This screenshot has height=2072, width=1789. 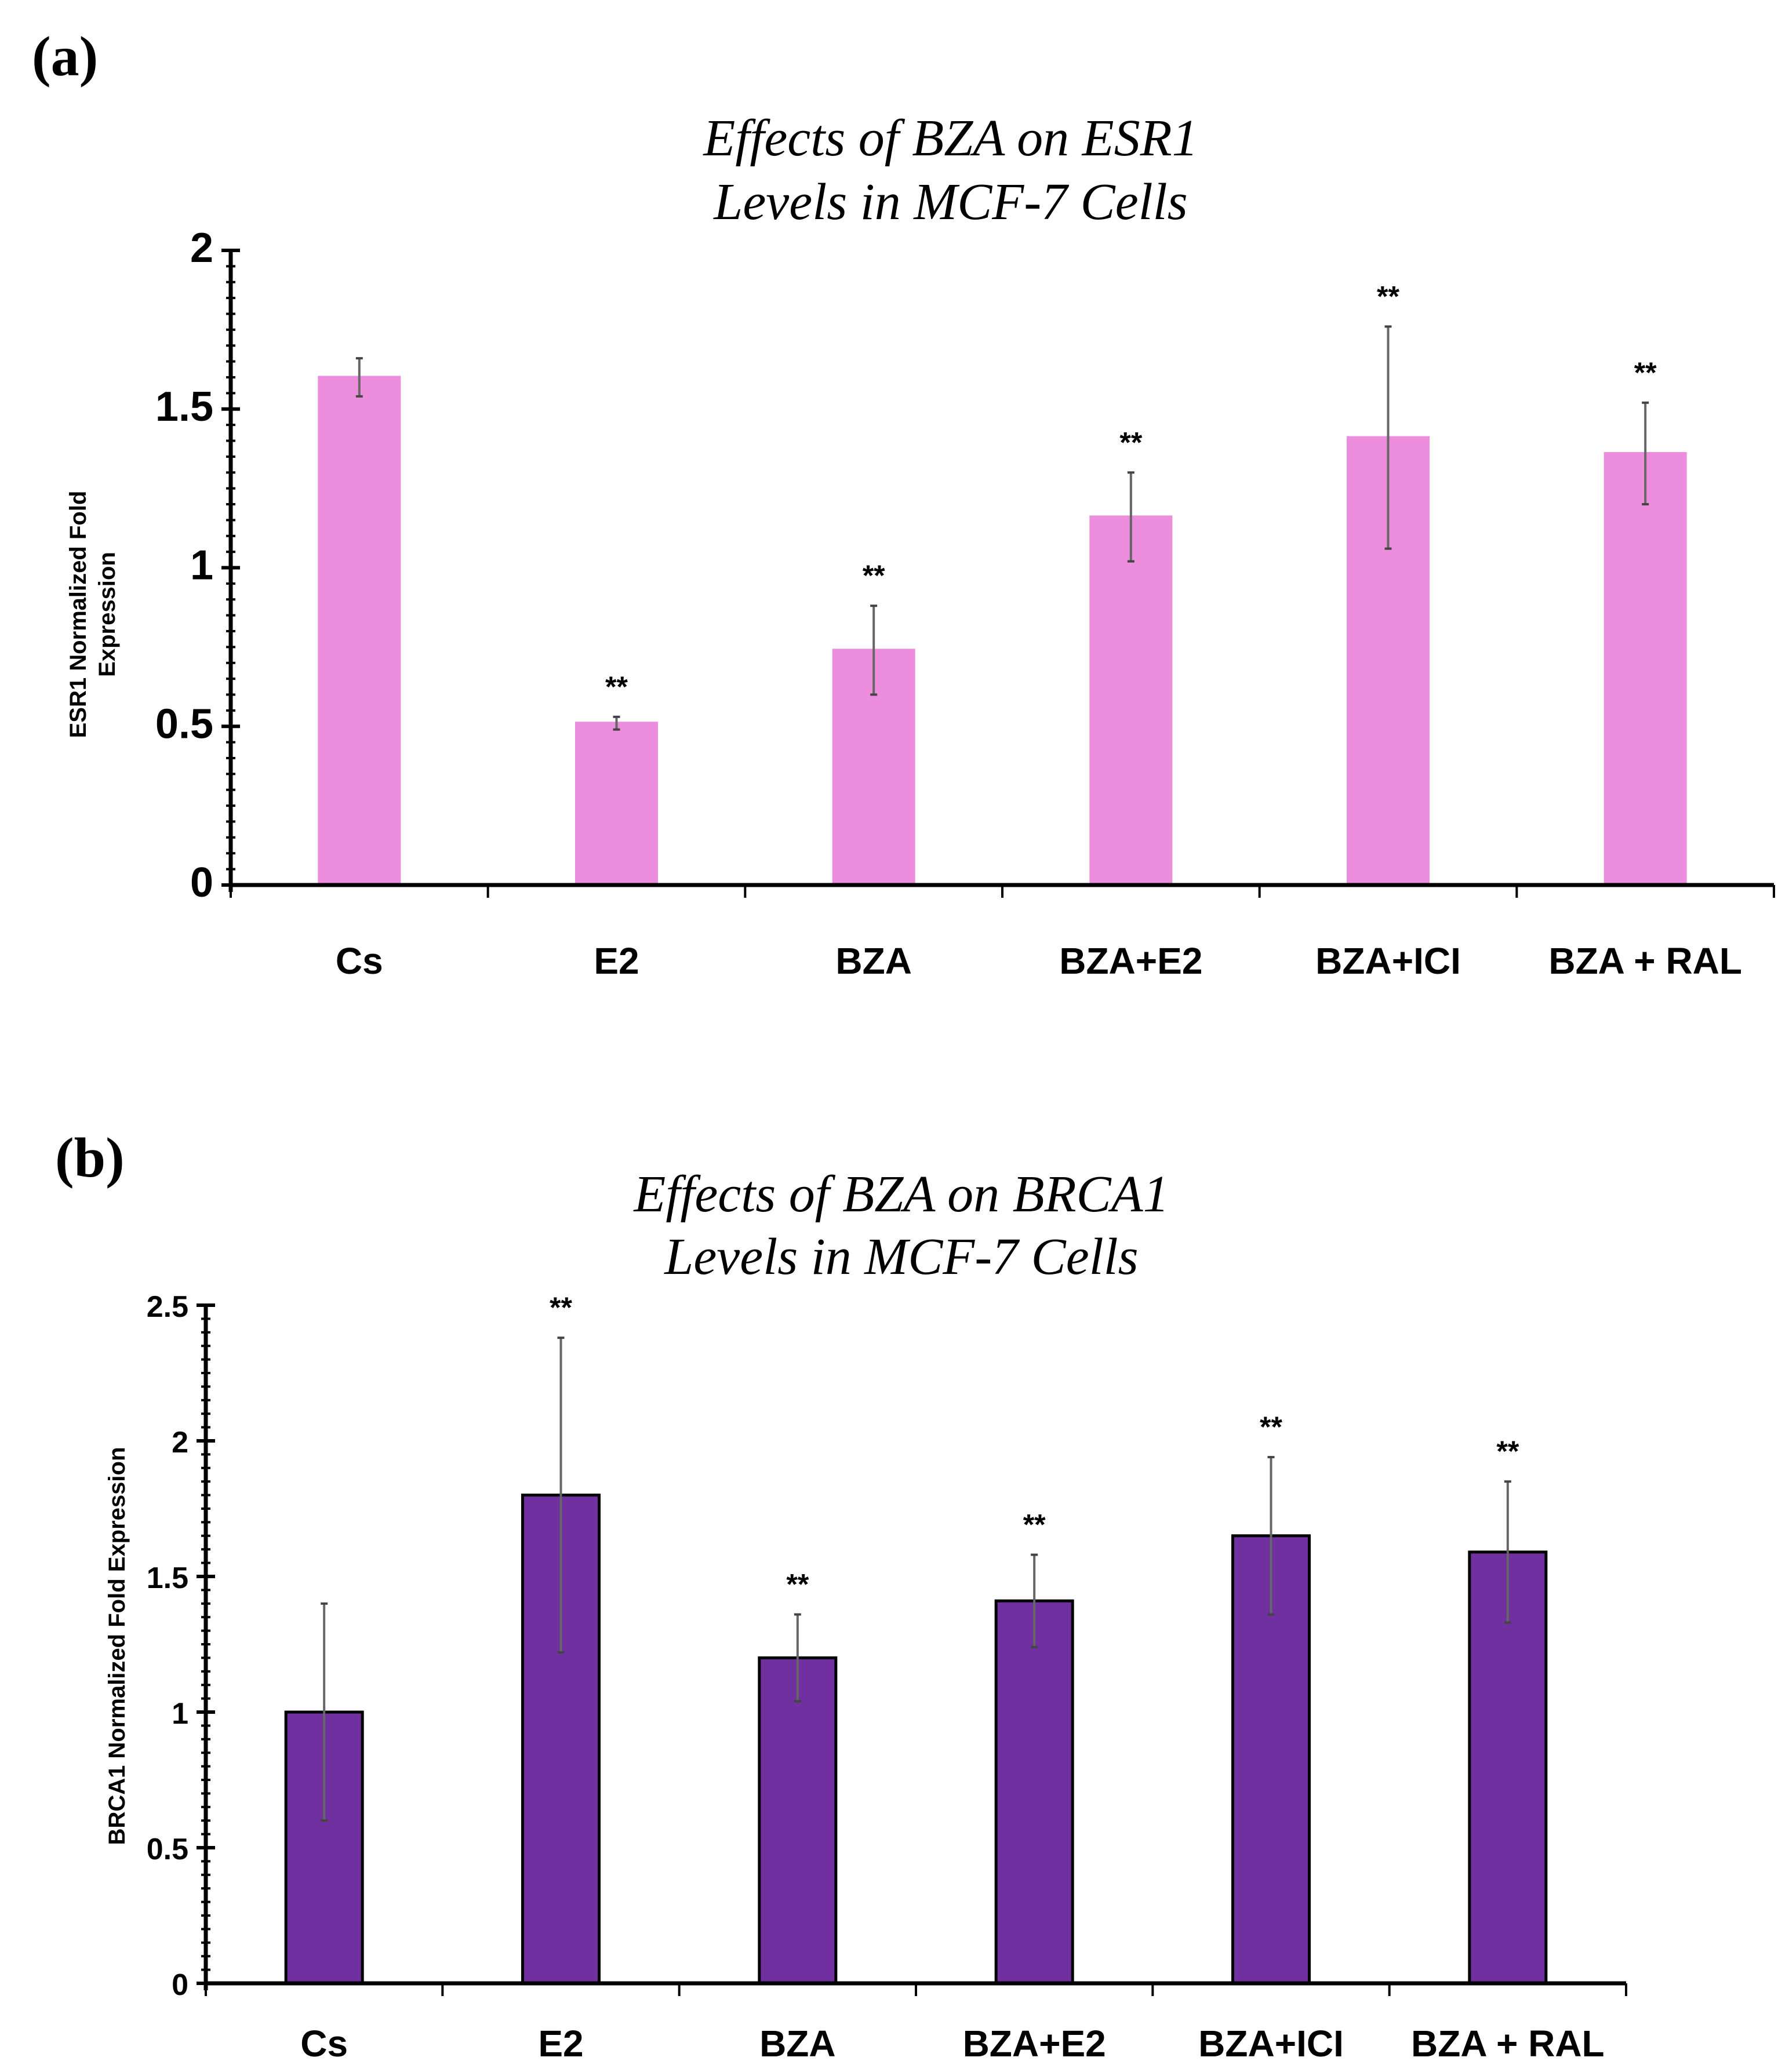 What do you see at coordinates (167, 1307) in the screenshot?
I see `y-tick-label: 2.5` at bounding box center [167, 1307].